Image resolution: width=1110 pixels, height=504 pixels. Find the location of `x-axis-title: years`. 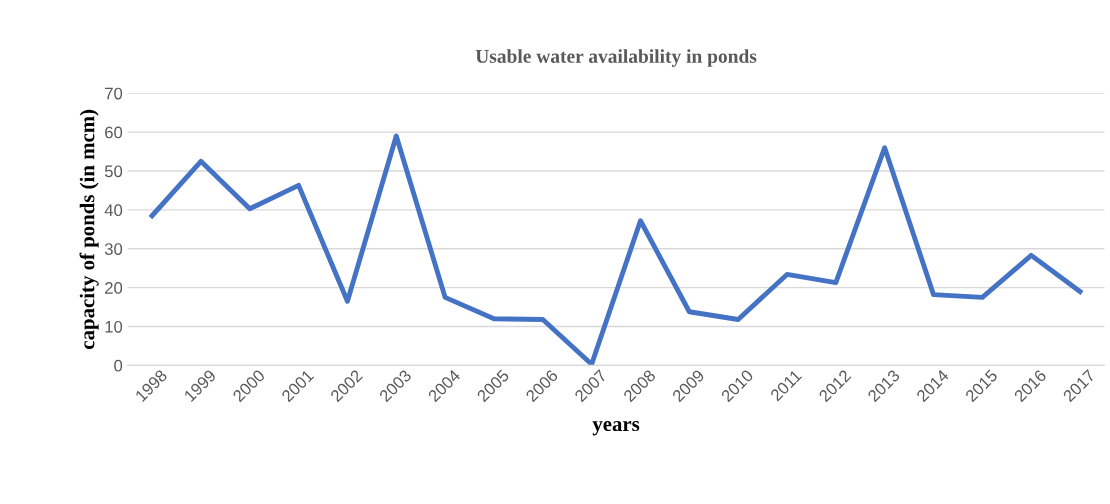

x-axis-title: years is located at coordinates (616, 428).